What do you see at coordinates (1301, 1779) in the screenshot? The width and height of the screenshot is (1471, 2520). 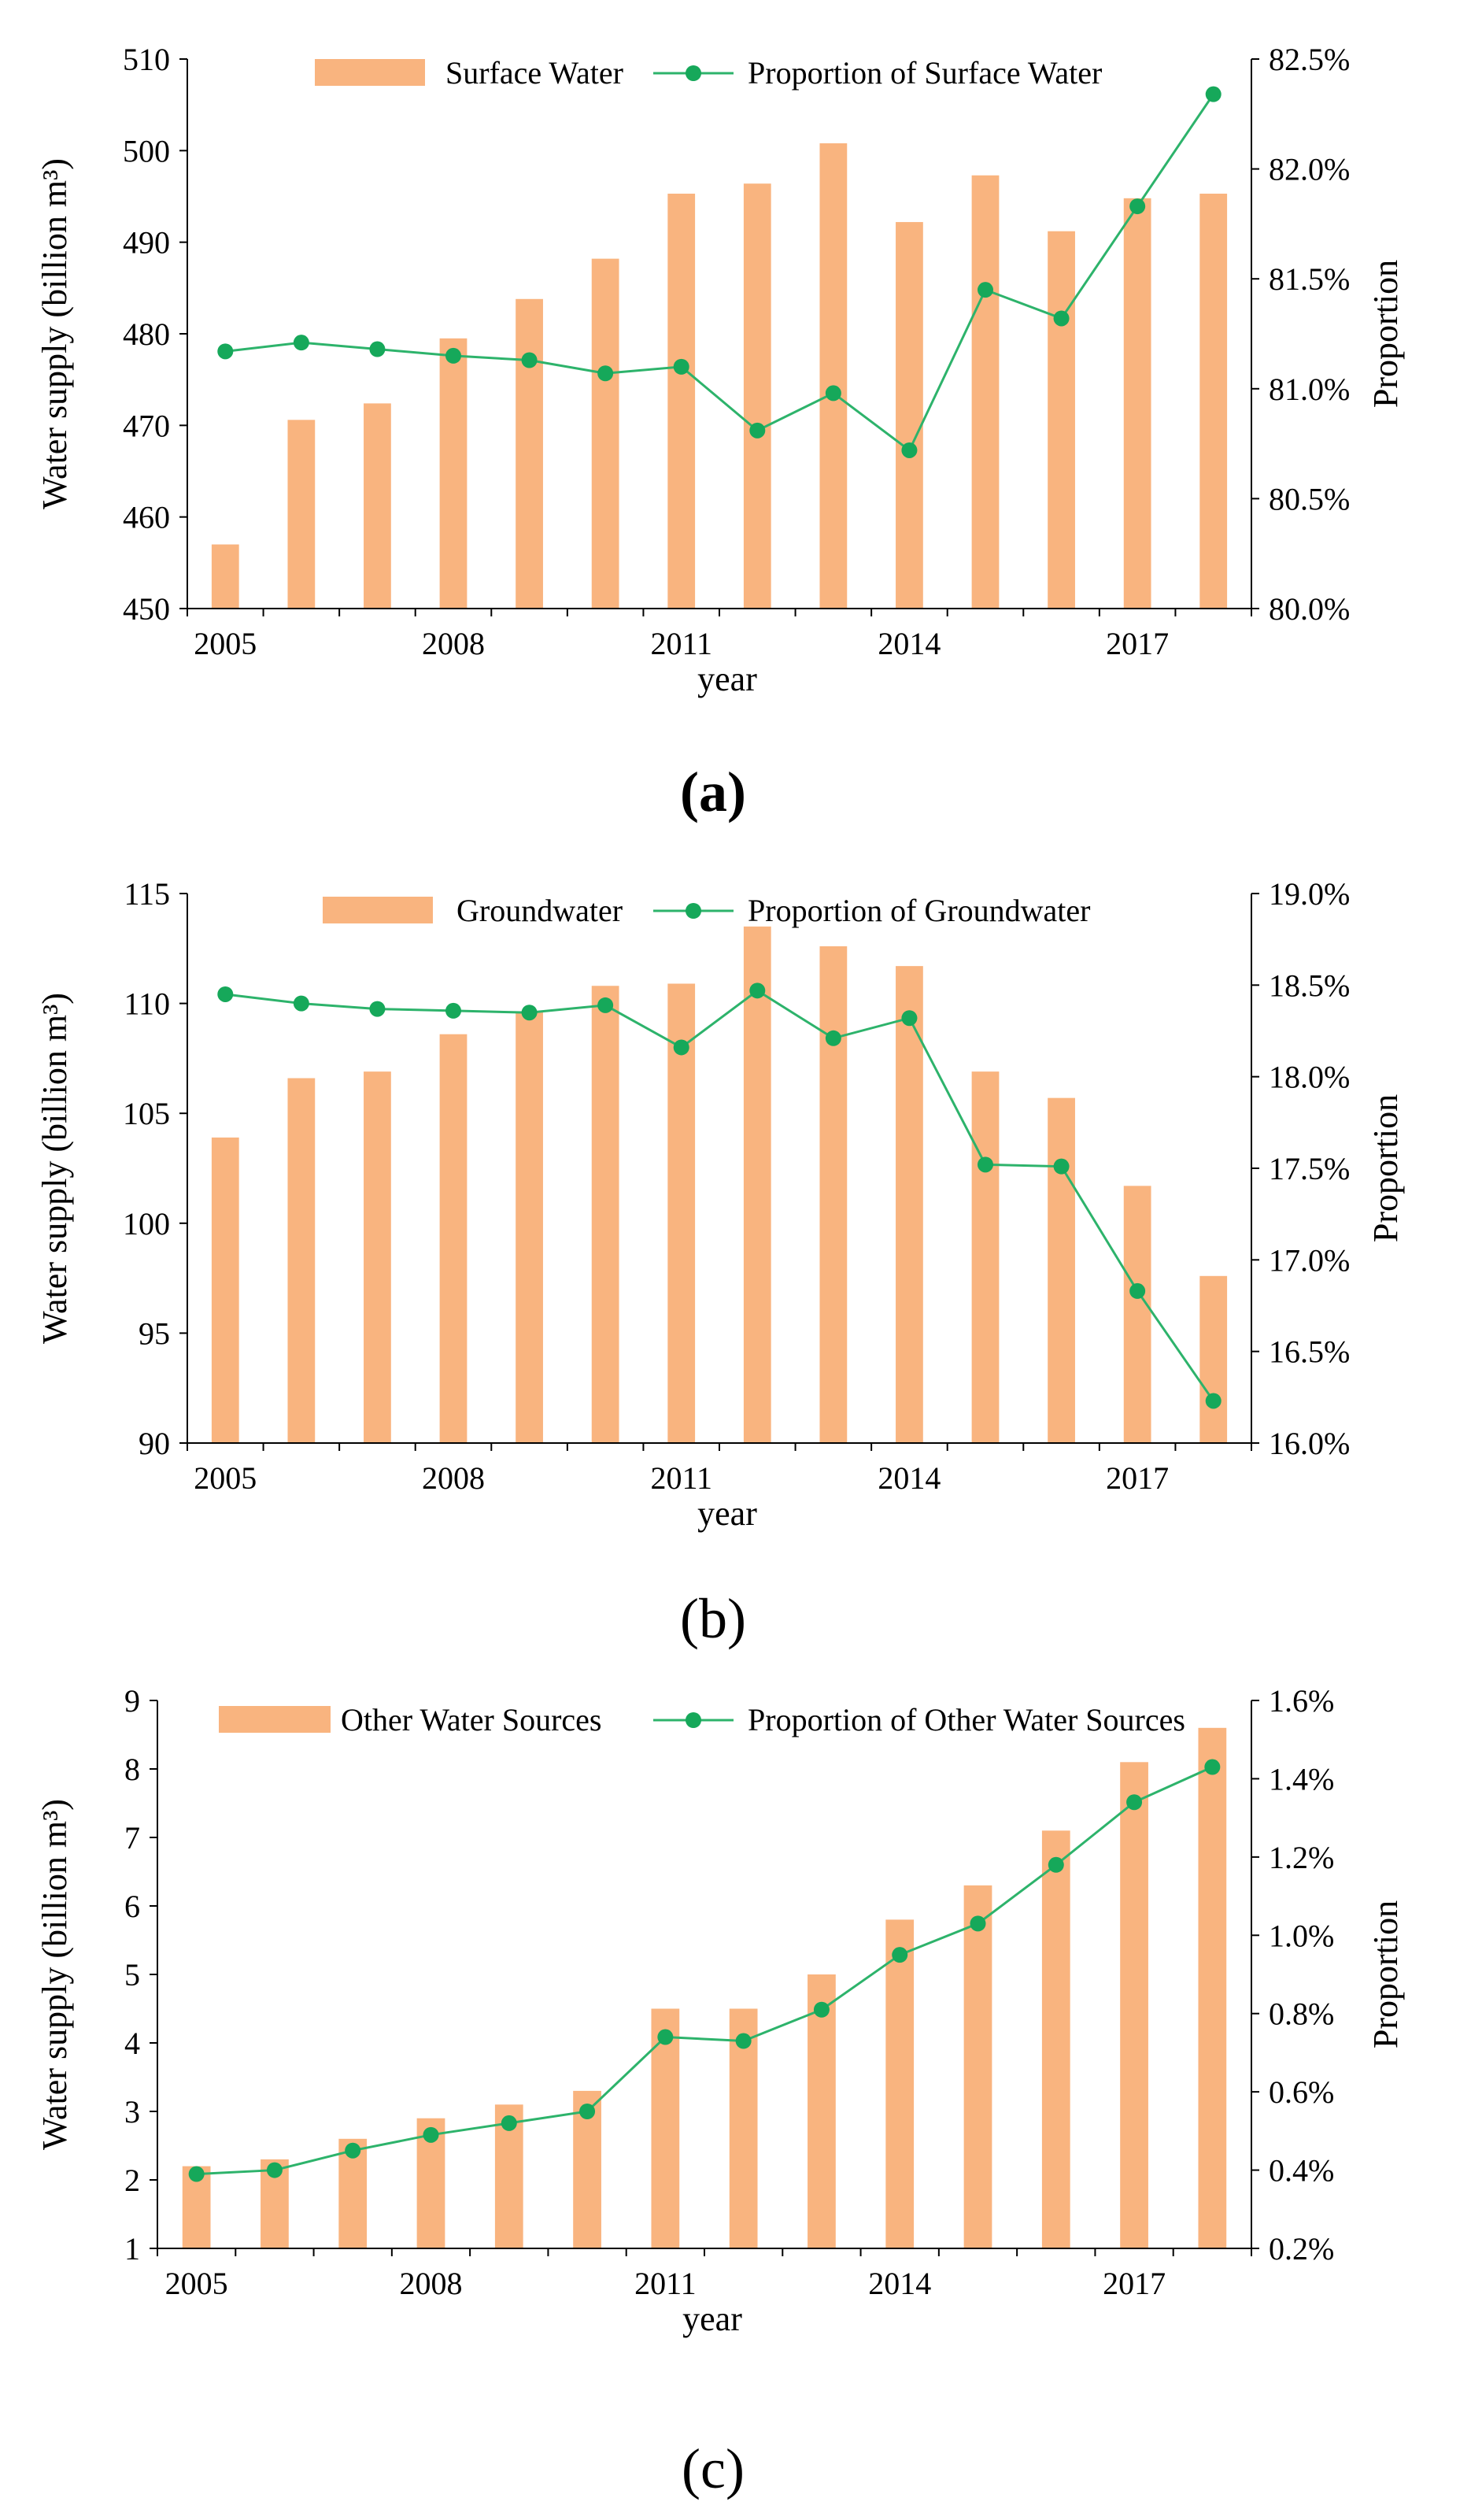 I see `y-tick-label-right: 1.4%` at bounding box center [1301, 1779].